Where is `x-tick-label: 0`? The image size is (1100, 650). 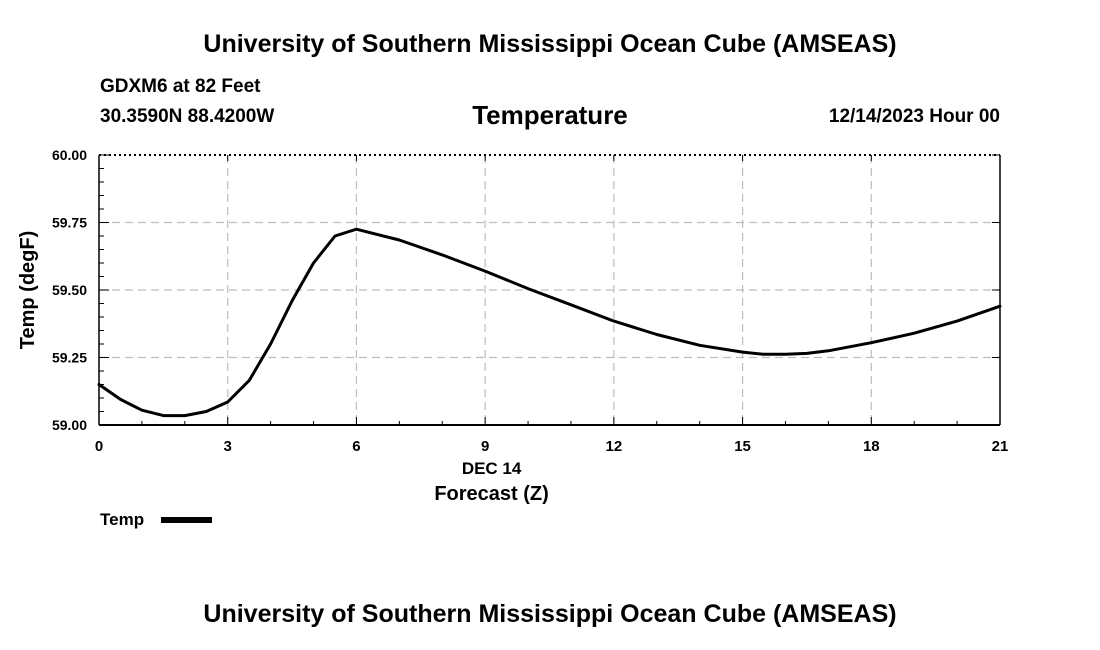
x-tick-label: 0 is located at coordinates (99, 446).